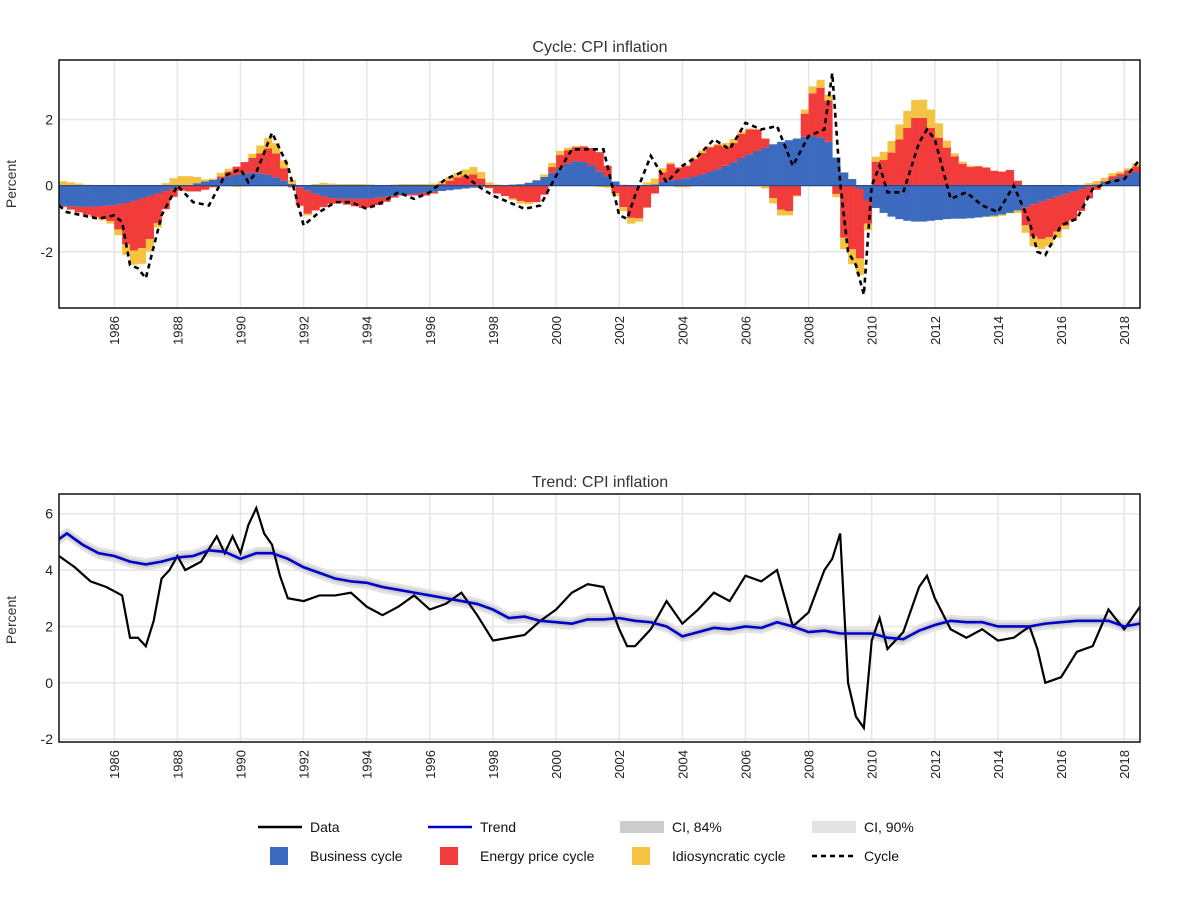  What do you see at coordinates (729, 856) in the screenshot?
I see `legend-label-idiosyncratic-cycle: Idiosyncratic cycle` at bounding box center [729, 856].